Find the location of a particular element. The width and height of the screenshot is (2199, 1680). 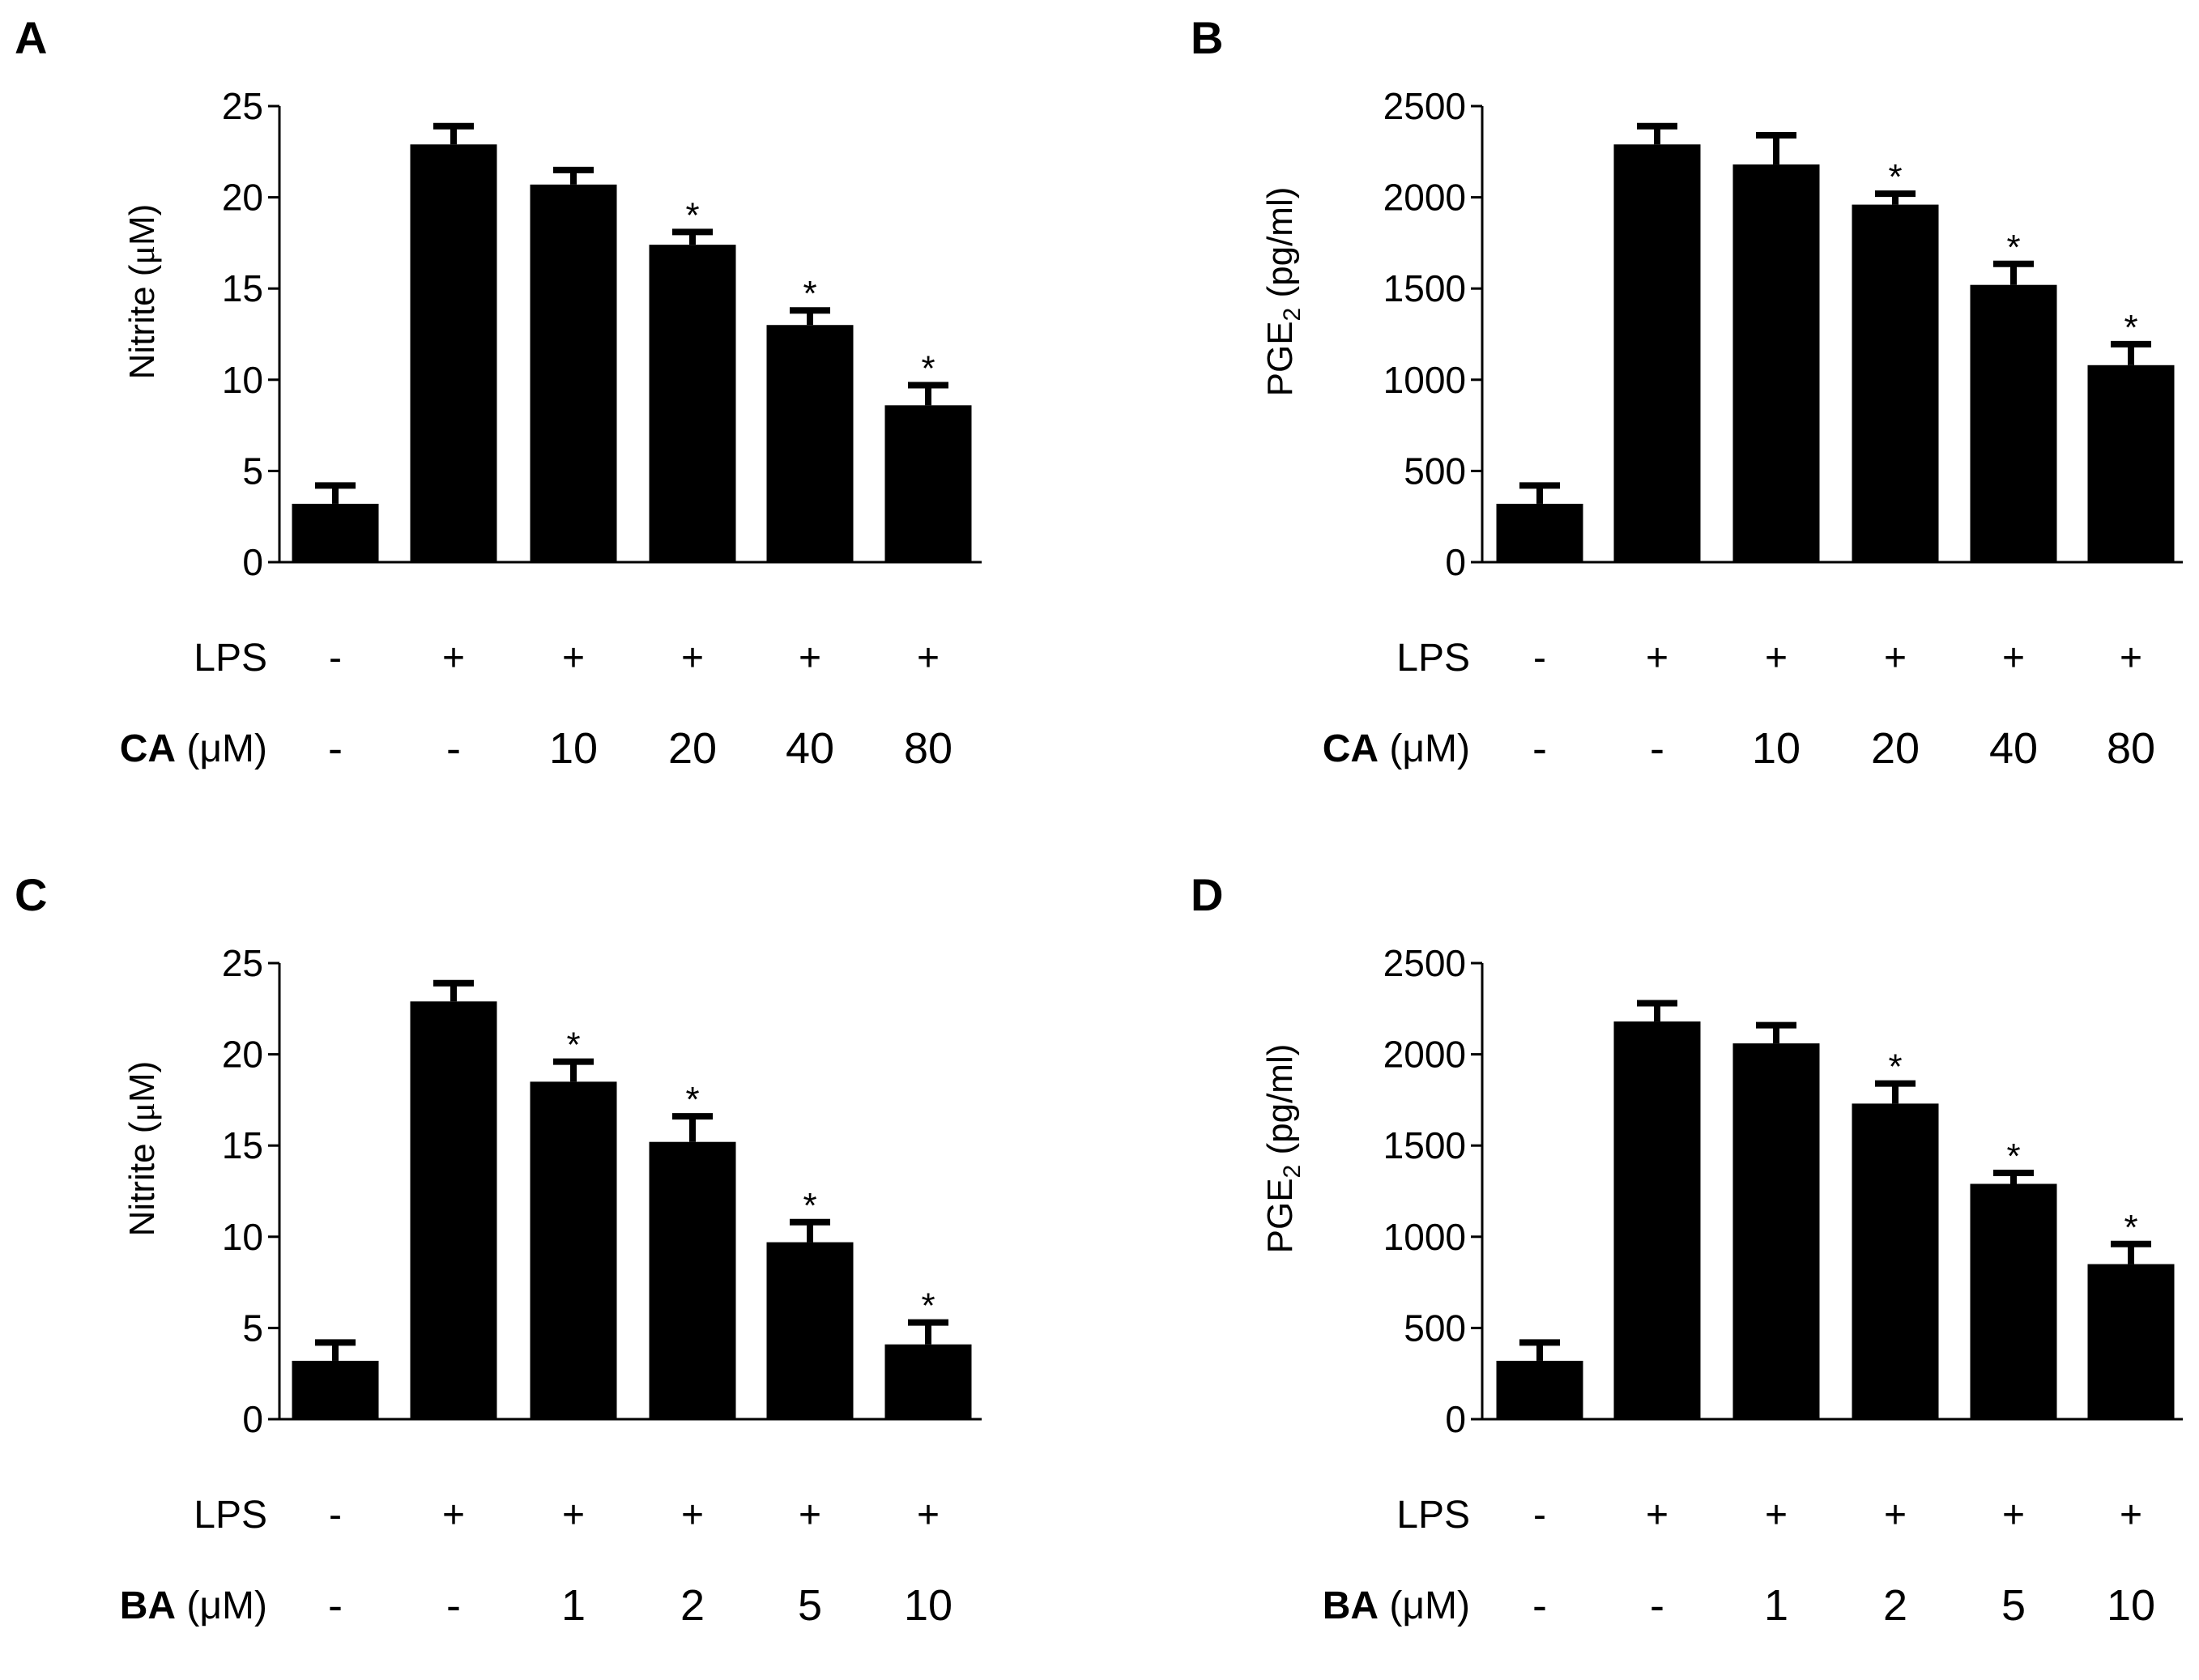

y-axis: 0 5 10 15 20 25 is located at coordinates (602, 334).